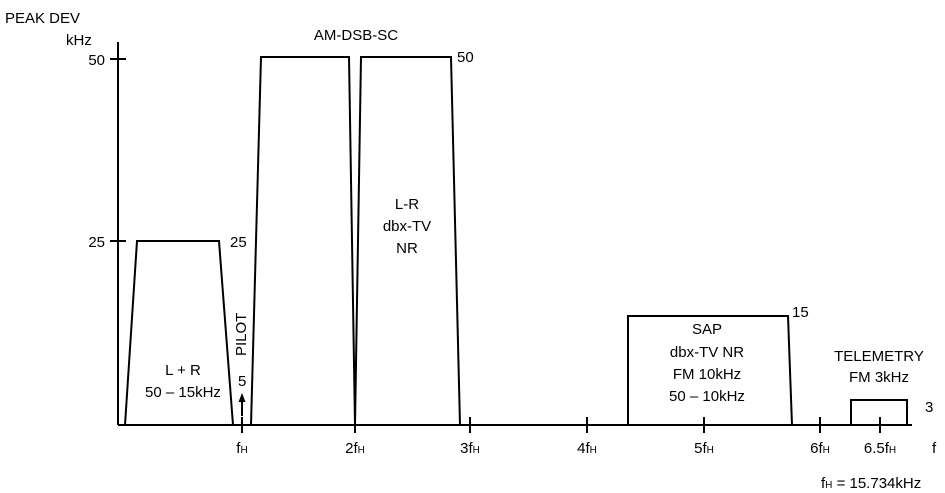 The image size is (945, 493). Describe the element at coordinates (241, 334) in the screenshot. I see `pilot-label: PILOT` at that location.